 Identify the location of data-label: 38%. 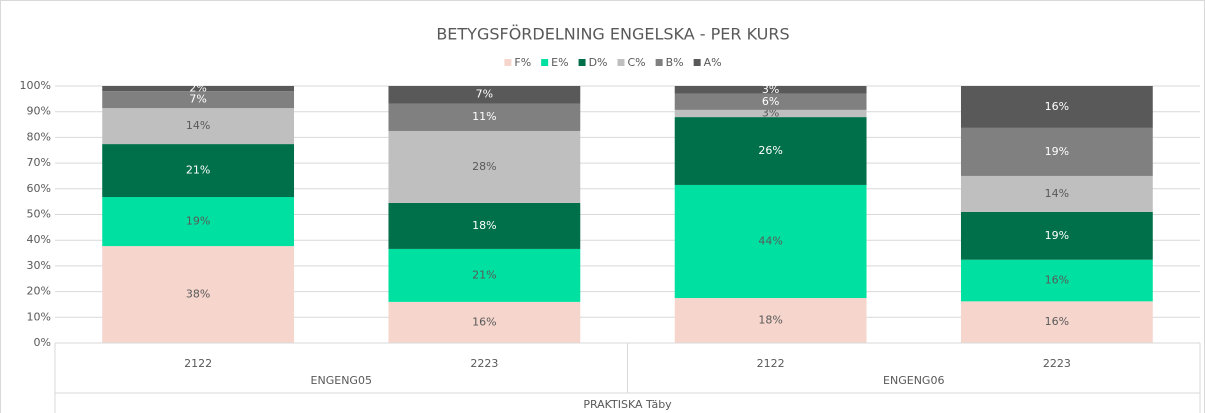
(198, 294).